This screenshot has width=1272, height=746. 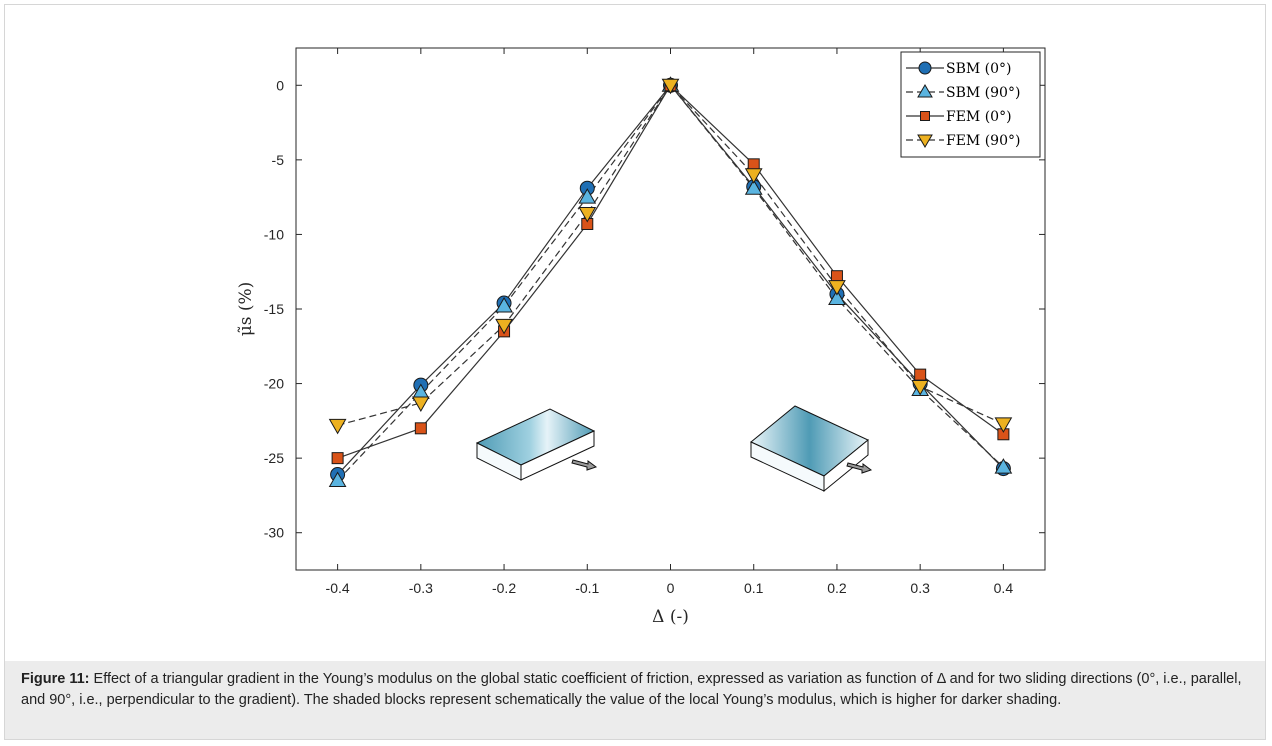 I want to click on legend-entry-label: FEM (0°), so click(x=979, y=117).